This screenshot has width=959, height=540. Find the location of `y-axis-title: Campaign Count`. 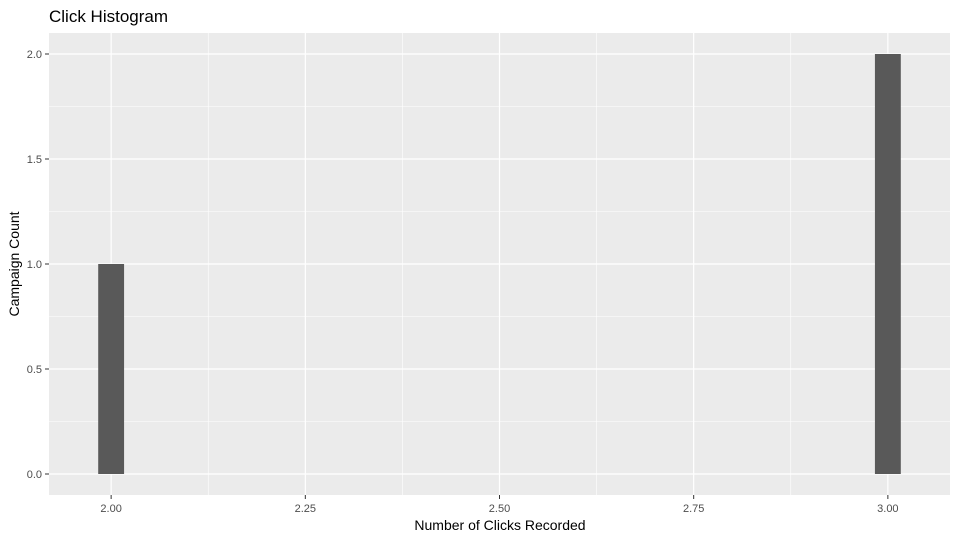

y-axis-title: Campaign Count is located at coordinates (14, 263).